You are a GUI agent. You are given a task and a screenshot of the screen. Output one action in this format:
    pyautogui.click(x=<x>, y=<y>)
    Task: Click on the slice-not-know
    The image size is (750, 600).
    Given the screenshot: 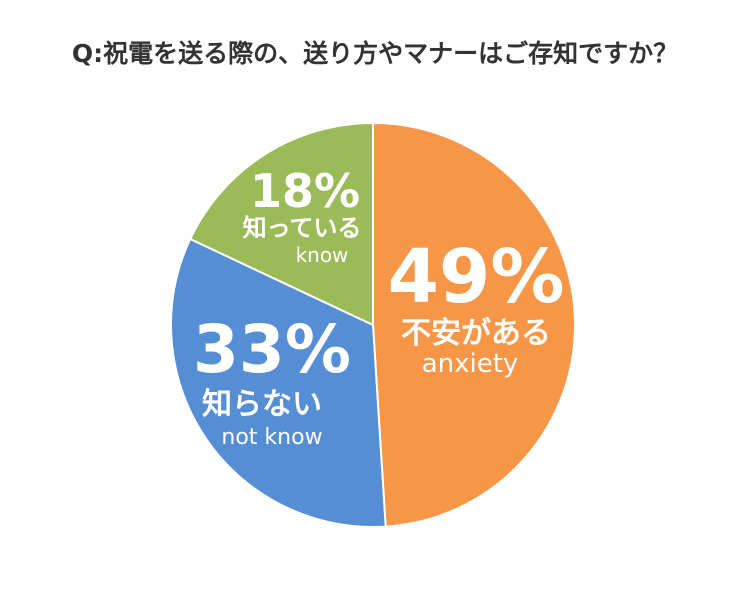 What is the action you would take?
    pyautogui.click(x=278, y=382)
    